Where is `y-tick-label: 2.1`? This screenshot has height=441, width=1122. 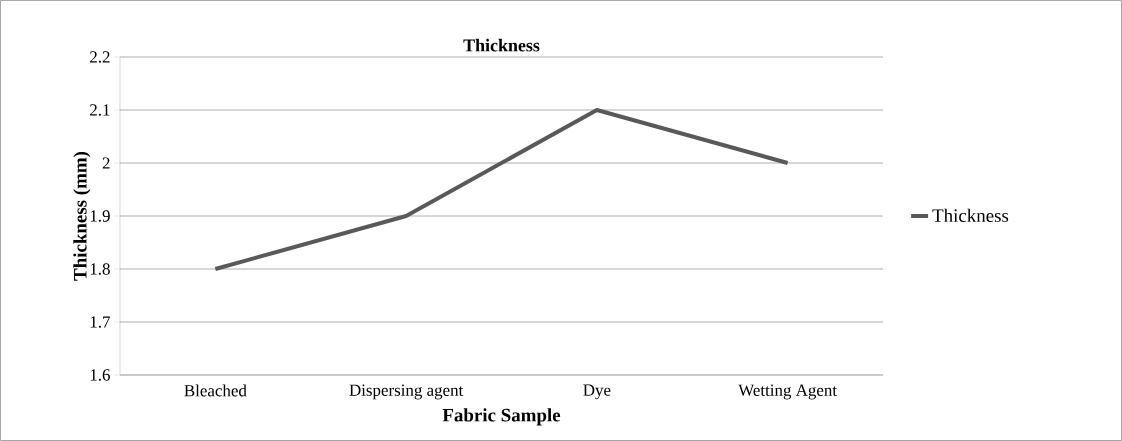
y-tick-label: 2.1 is located at coordinates (100, 110).